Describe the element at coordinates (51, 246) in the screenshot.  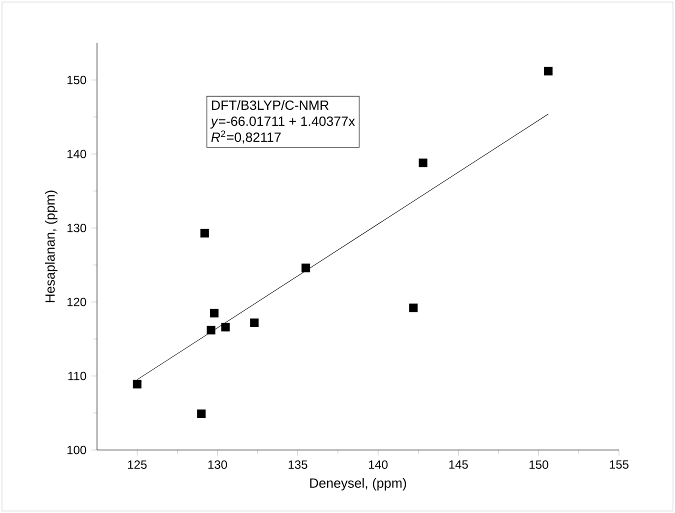
I see `y-axis-title: Hesaplanan, (ppm)` at that location.